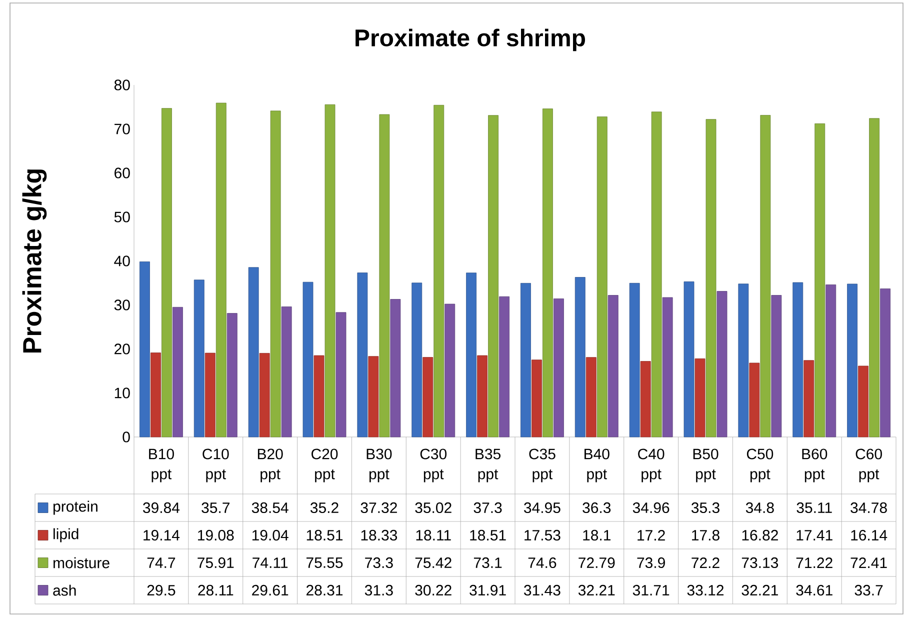 The image size is (905, 617). I want to click on x-tick-label: C50 ppt, so click(760, 465).